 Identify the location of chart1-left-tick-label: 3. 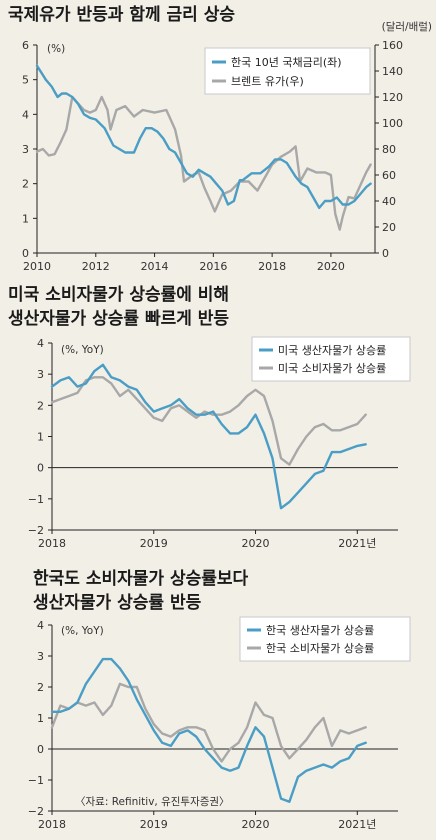
(25, 149).